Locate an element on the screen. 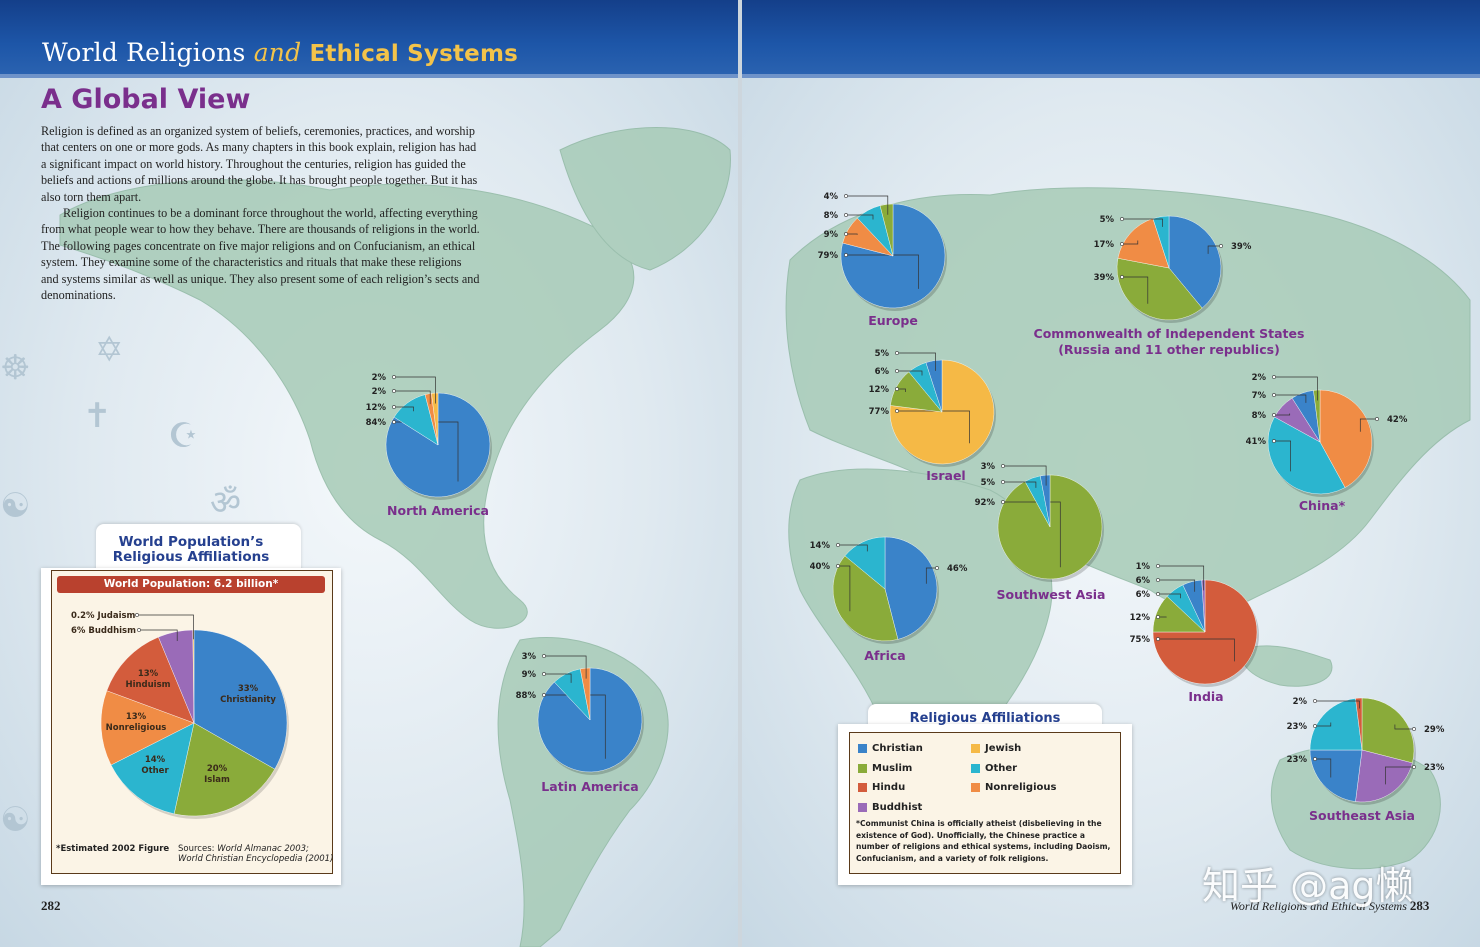  region-label: India is located at coordinates (1205, 696).